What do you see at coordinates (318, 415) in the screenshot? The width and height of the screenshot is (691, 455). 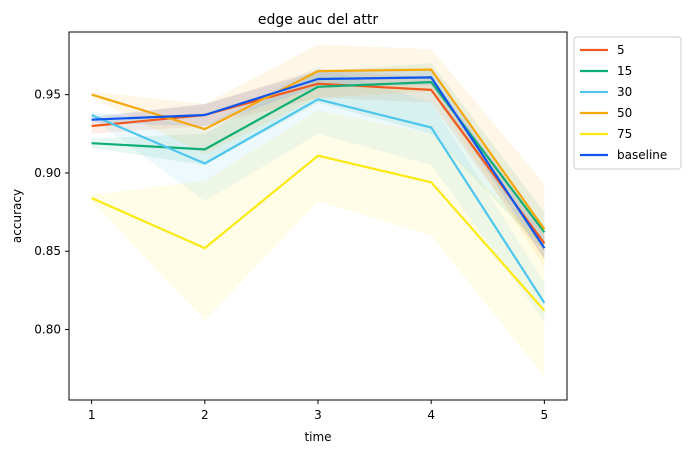 I see `x-tick-label: 3` at bounding box center [318, 415].